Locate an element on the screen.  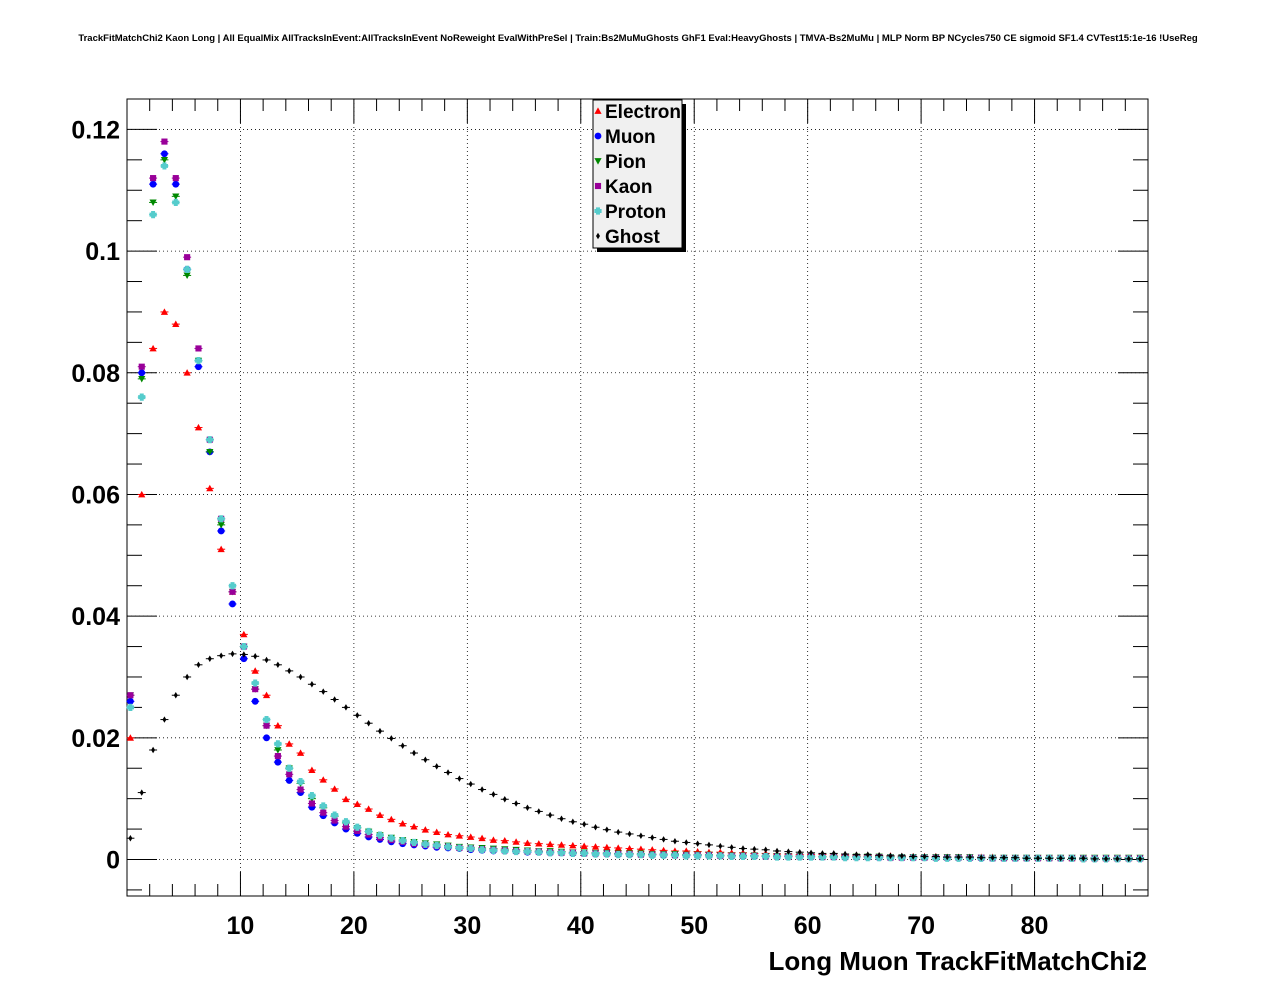
legend-marker-muon is located at coordinates (598, 136).